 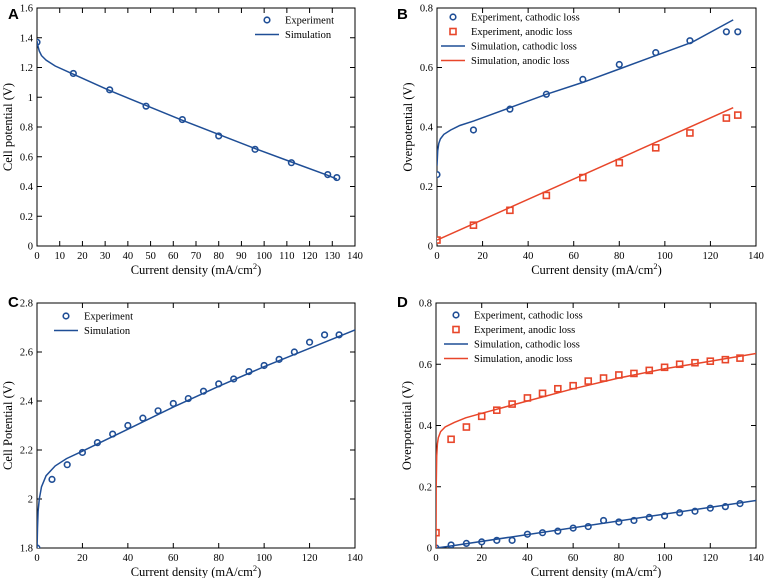 I want to click on x-tick-label: 70, so click(x=196, y=256).